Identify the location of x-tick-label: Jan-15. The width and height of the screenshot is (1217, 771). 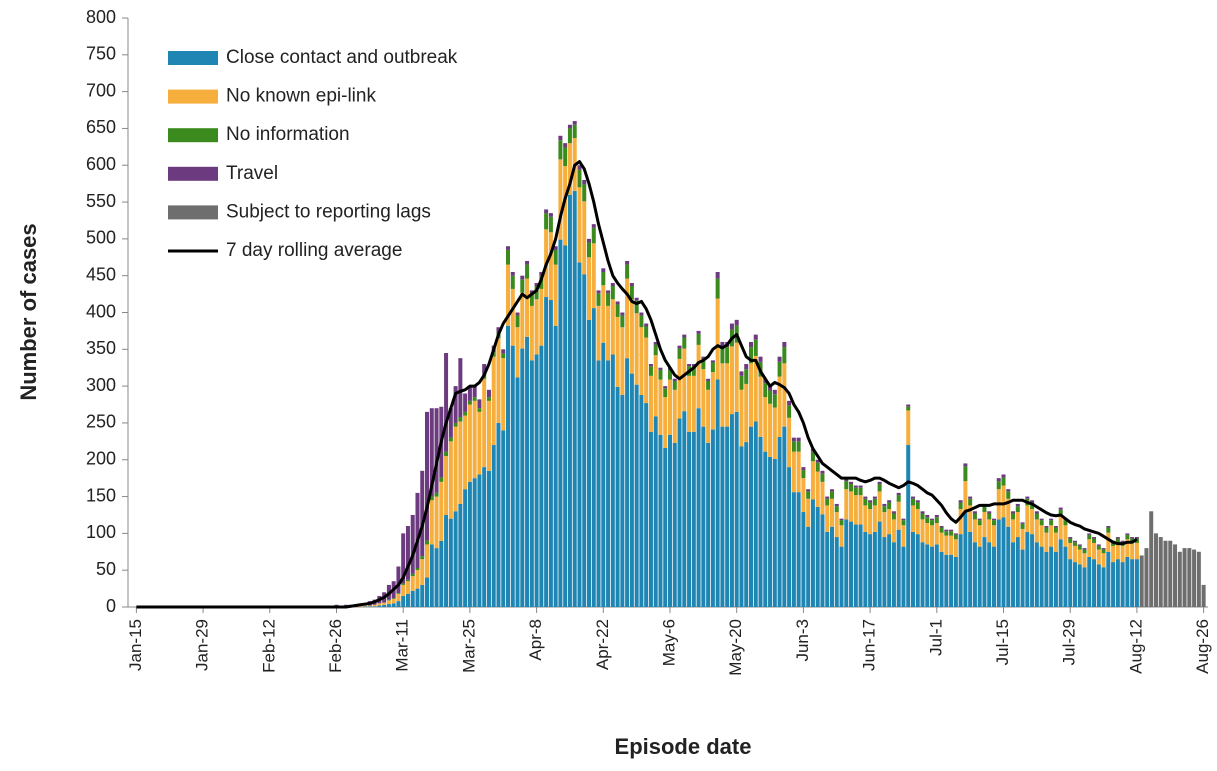
(135, 645).